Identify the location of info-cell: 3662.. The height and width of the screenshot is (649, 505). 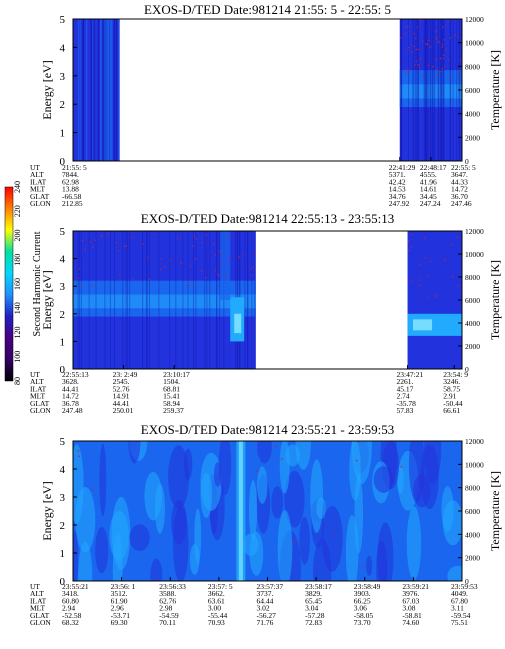
(216, 593).